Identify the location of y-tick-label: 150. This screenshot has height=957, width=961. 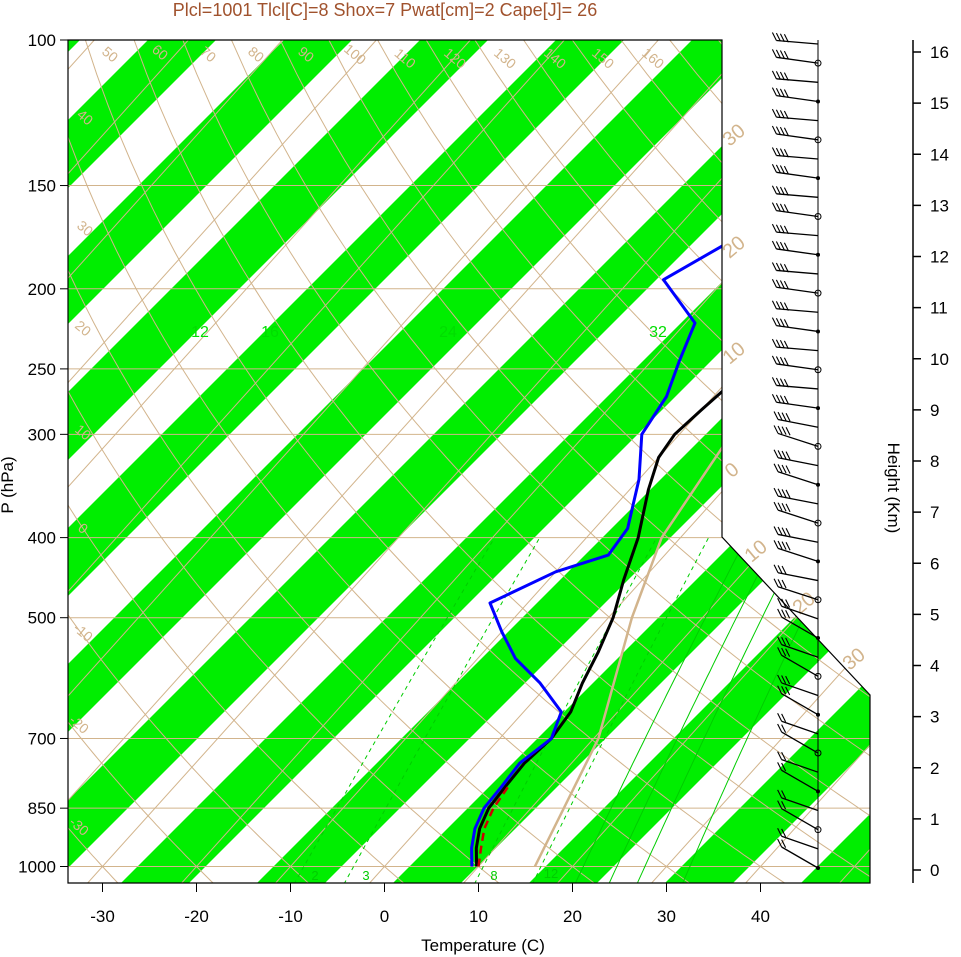
(42, 186).